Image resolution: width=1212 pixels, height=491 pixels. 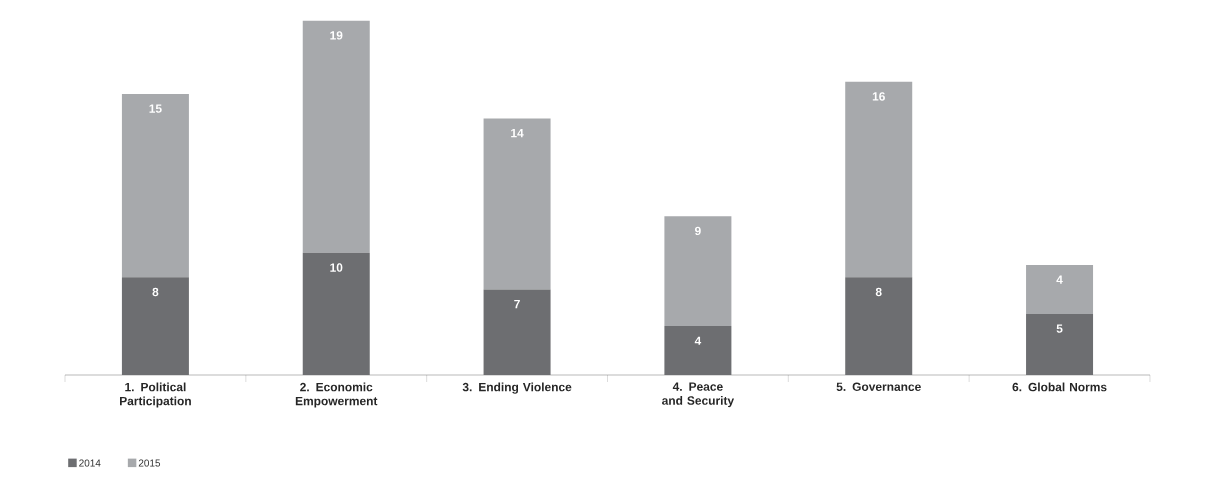 I want to click on data-label: 19, so click(x=336, y=35).